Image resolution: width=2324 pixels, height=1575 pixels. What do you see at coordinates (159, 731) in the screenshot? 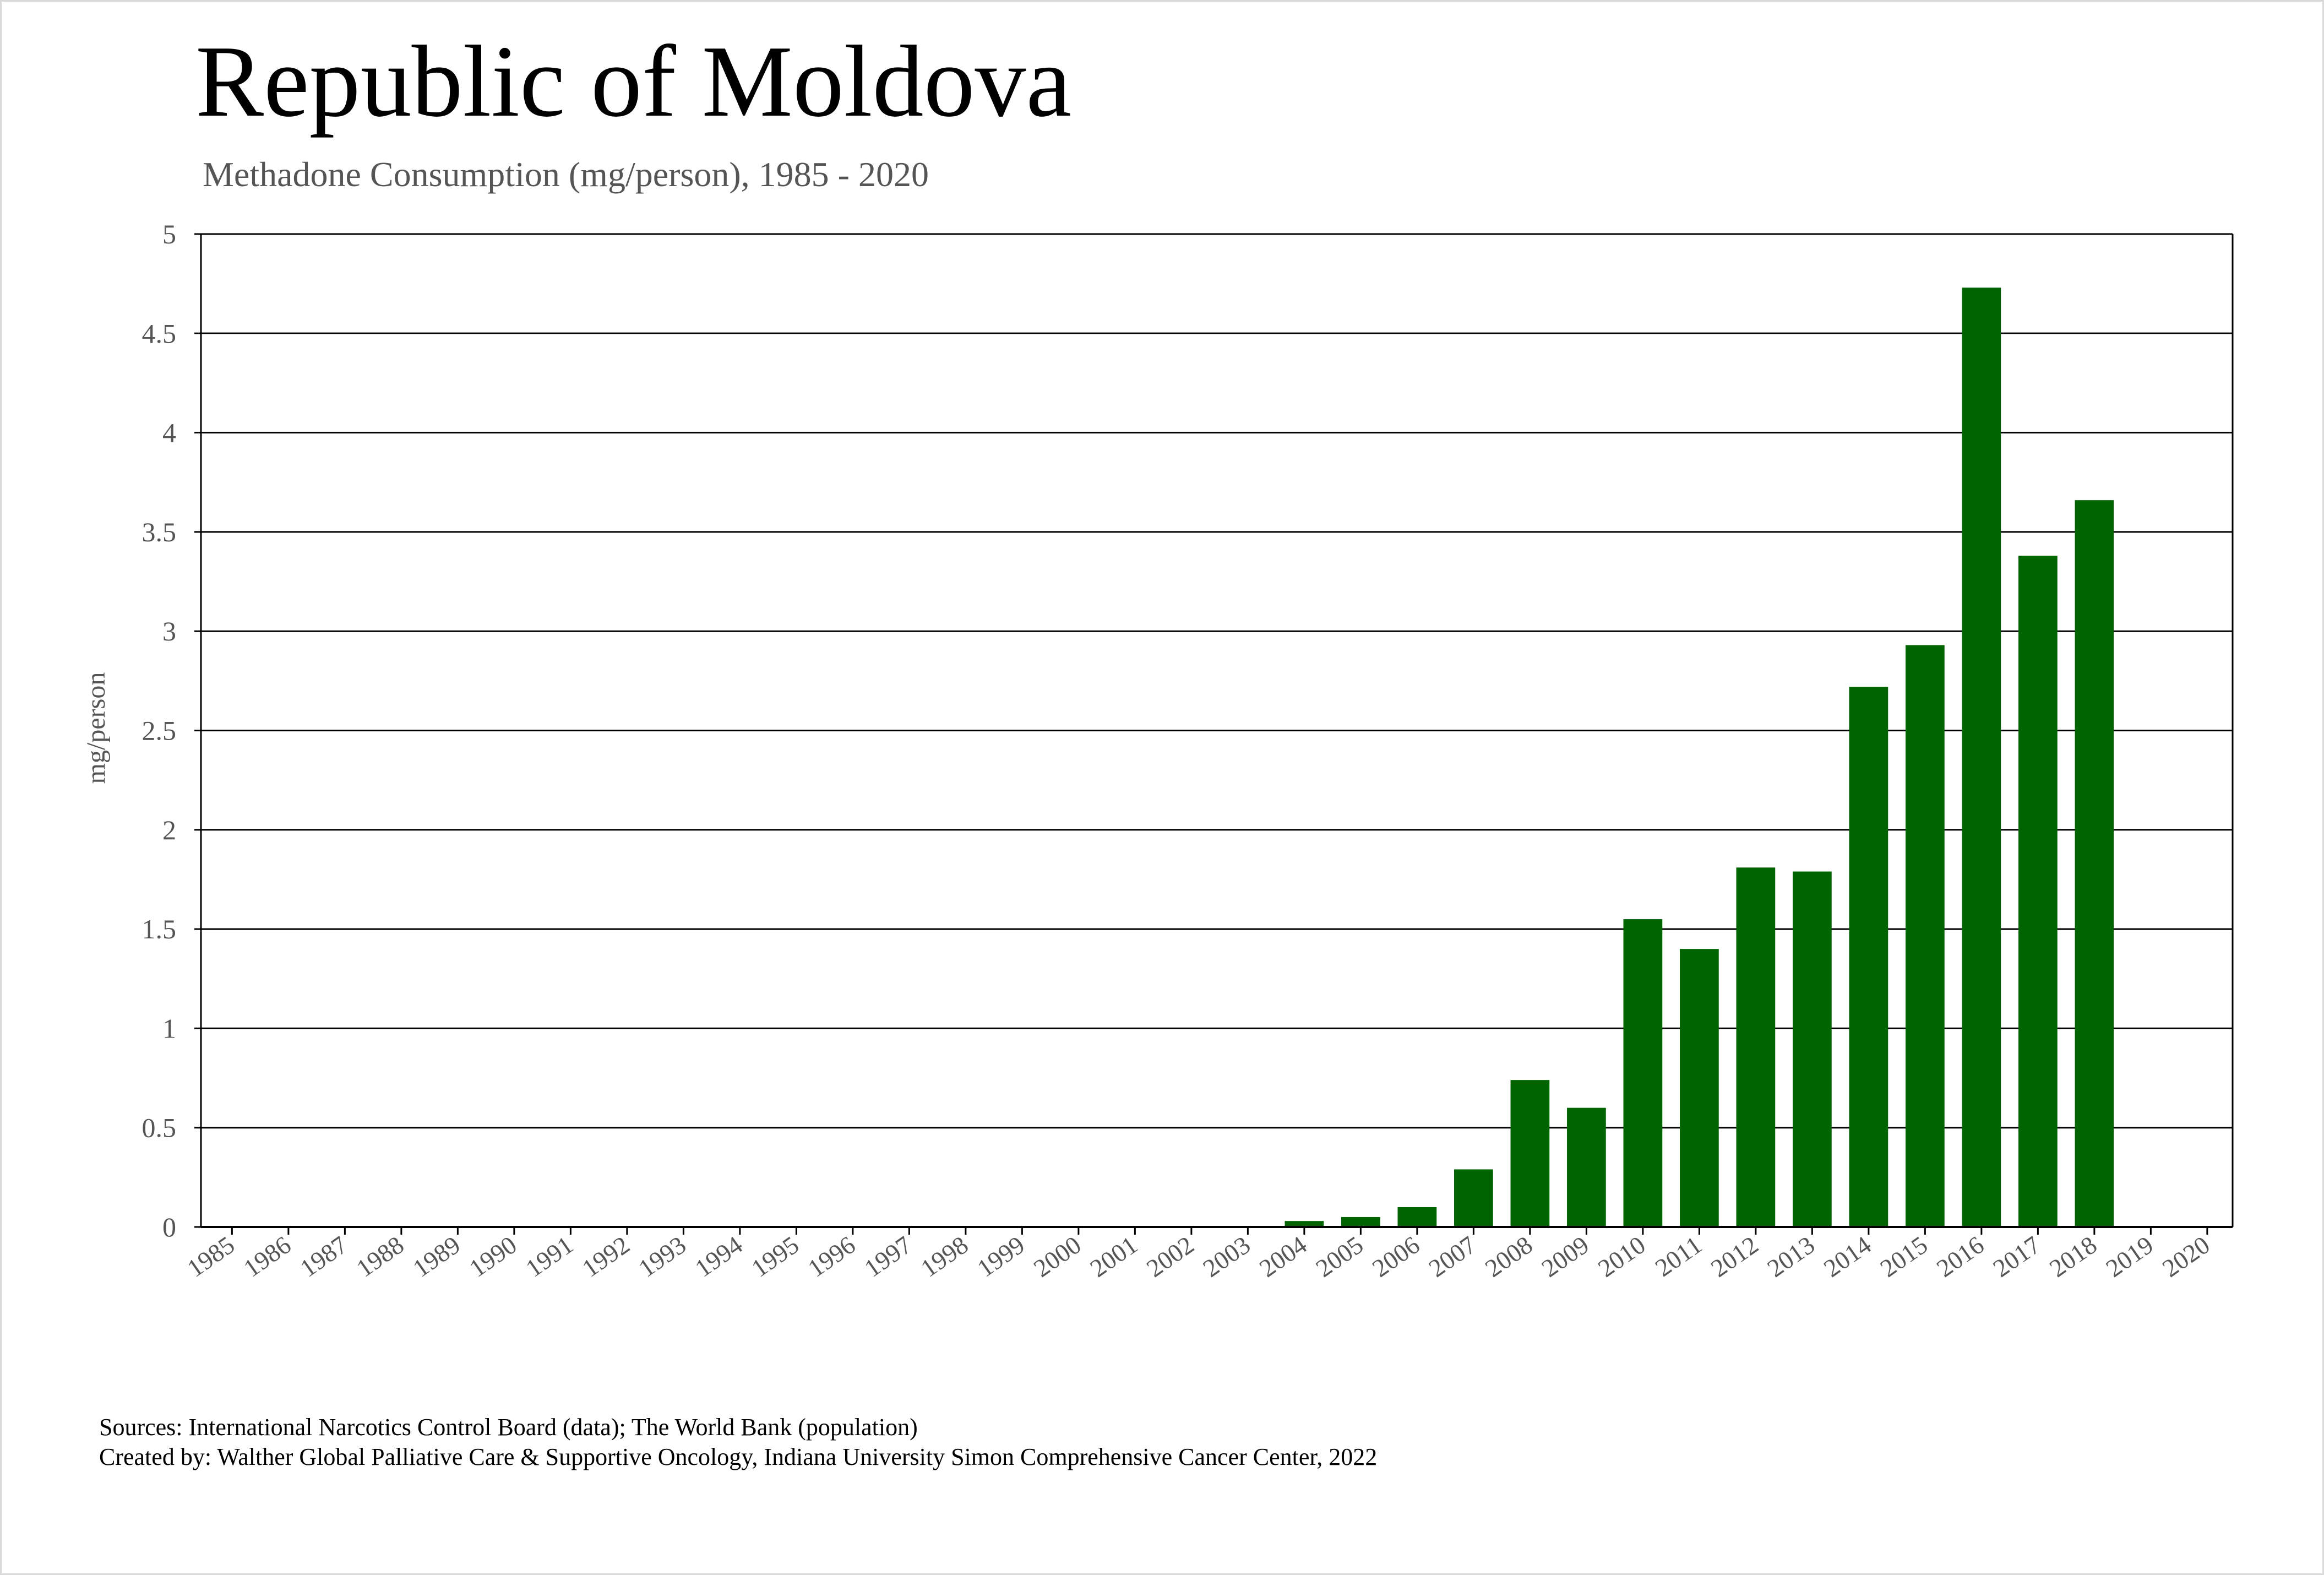
I see `y-tick-label: 2.5` at bounding box center [159, 731].